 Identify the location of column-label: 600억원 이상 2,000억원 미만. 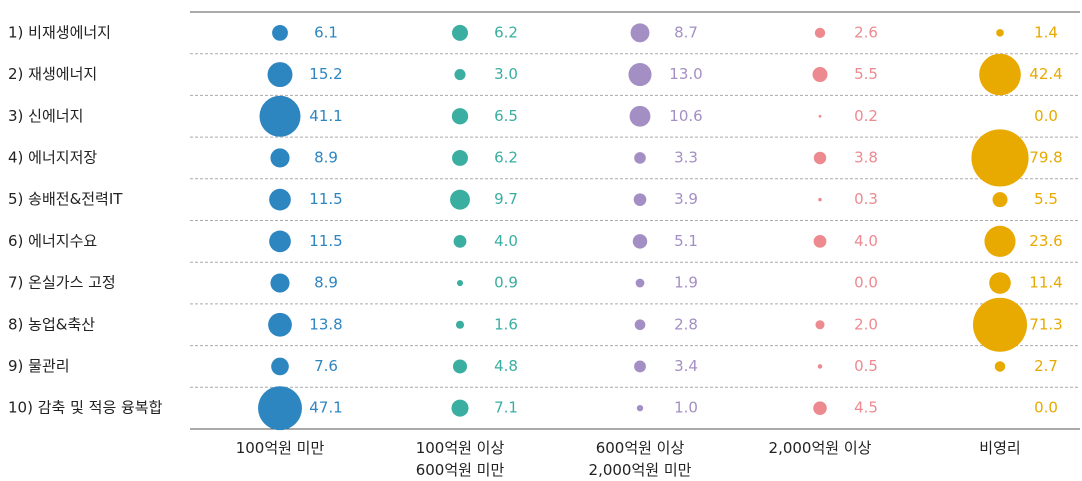
(640, 459).